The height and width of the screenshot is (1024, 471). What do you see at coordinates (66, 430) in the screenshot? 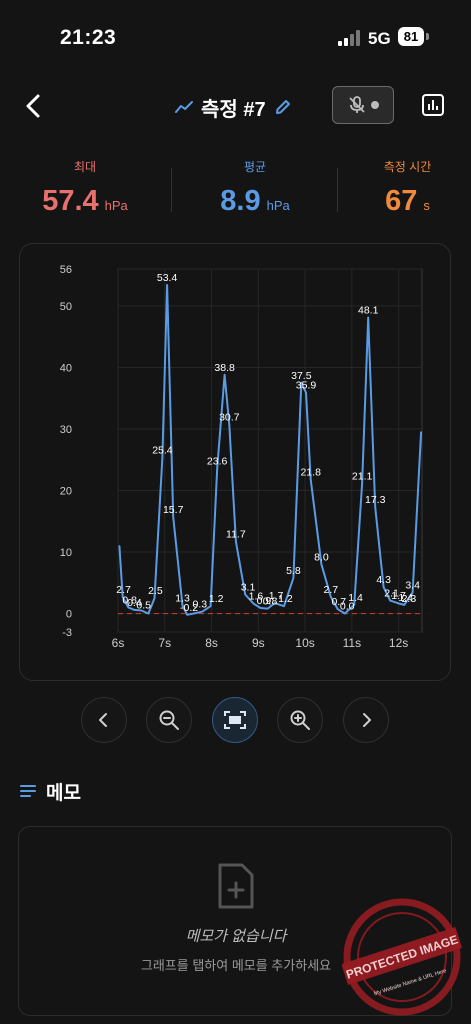
I see `y-tick-label: 30` at bounding box center [66, 430].